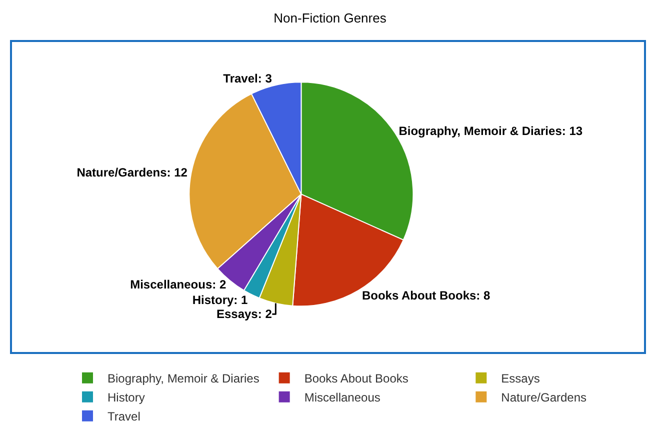  Describe the element at coordinates (426, 295) in the screenshot. I see `data-label: Books About Books: 8` at that location.